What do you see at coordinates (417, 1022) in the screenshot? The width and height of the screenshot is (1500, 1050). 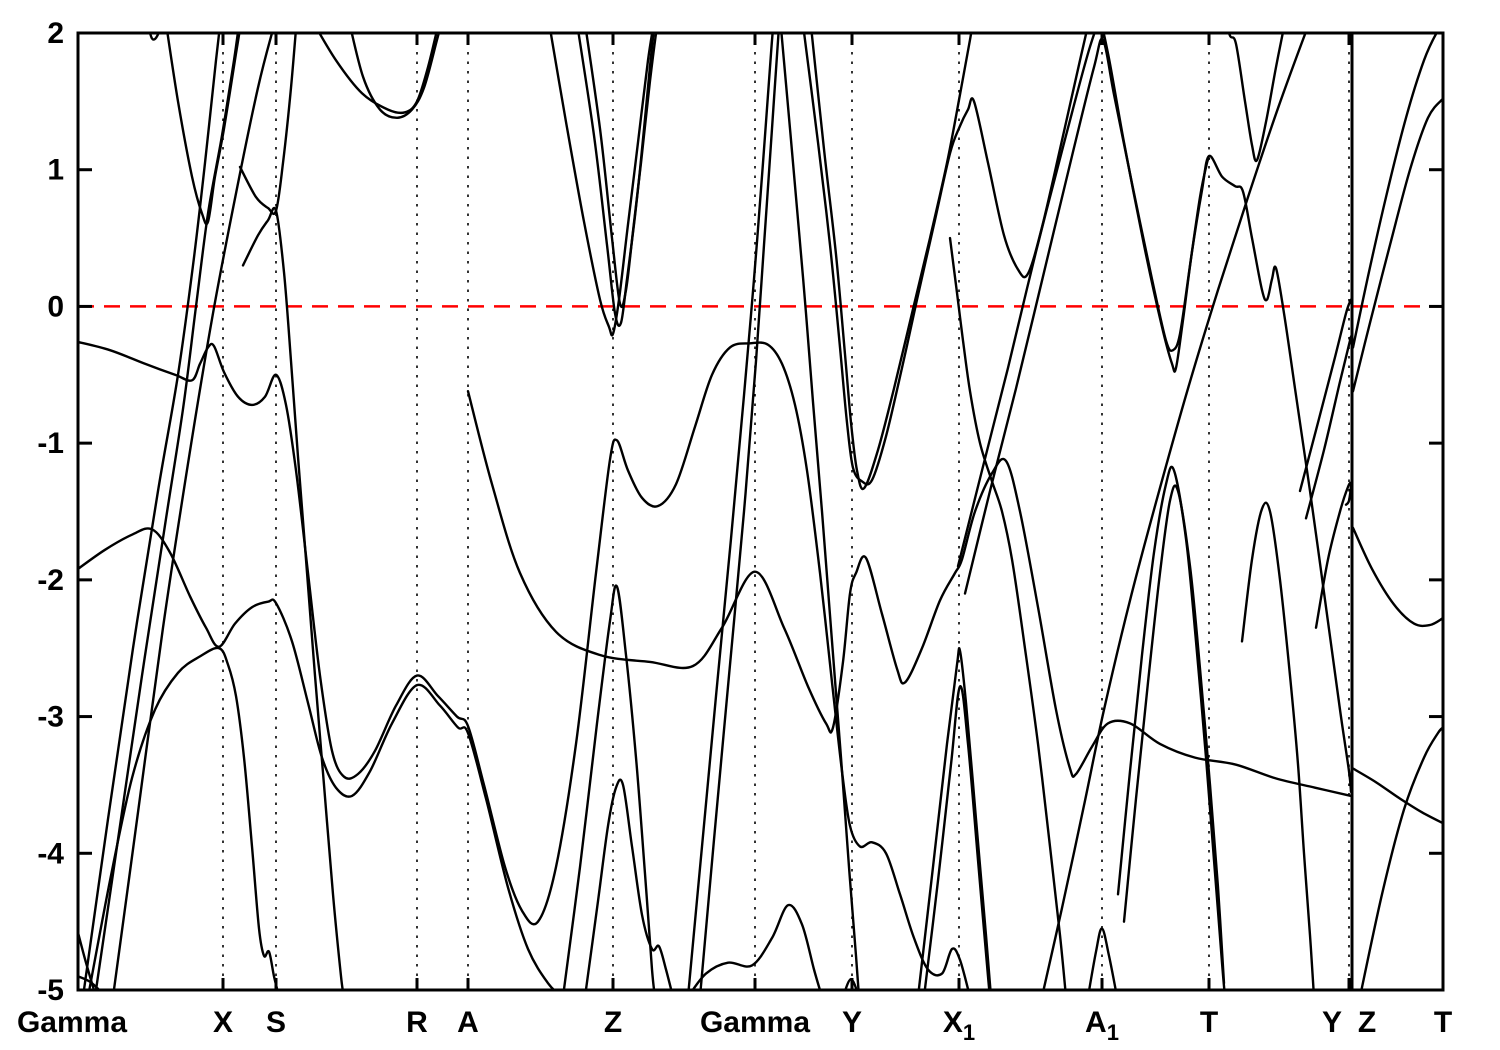 I see `kpoint-label-r: R` at bounding box center [417, 1022].